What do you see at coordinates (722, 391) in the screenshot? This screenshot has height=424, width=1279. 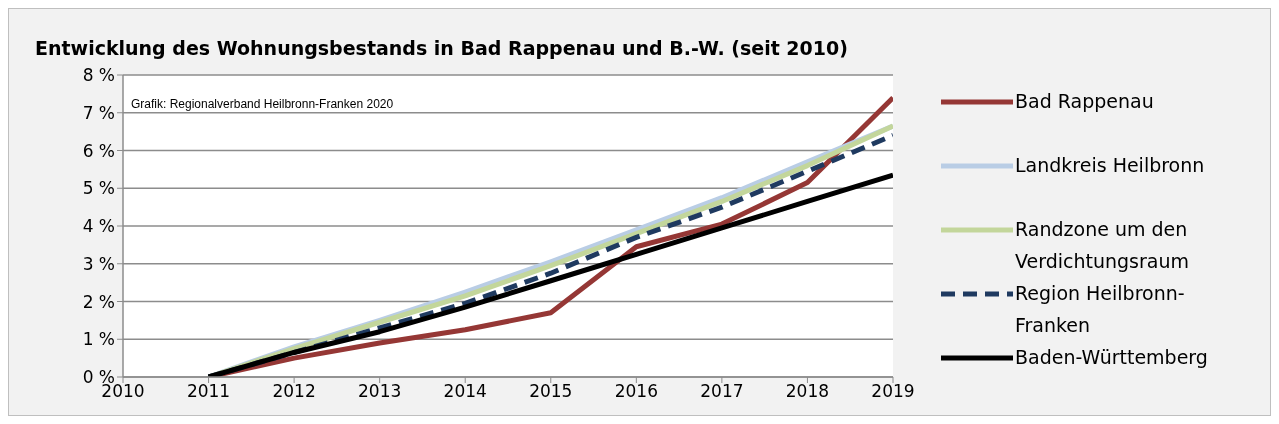 I see `x-tick-label: 2017` at bounding box center [722, 391].